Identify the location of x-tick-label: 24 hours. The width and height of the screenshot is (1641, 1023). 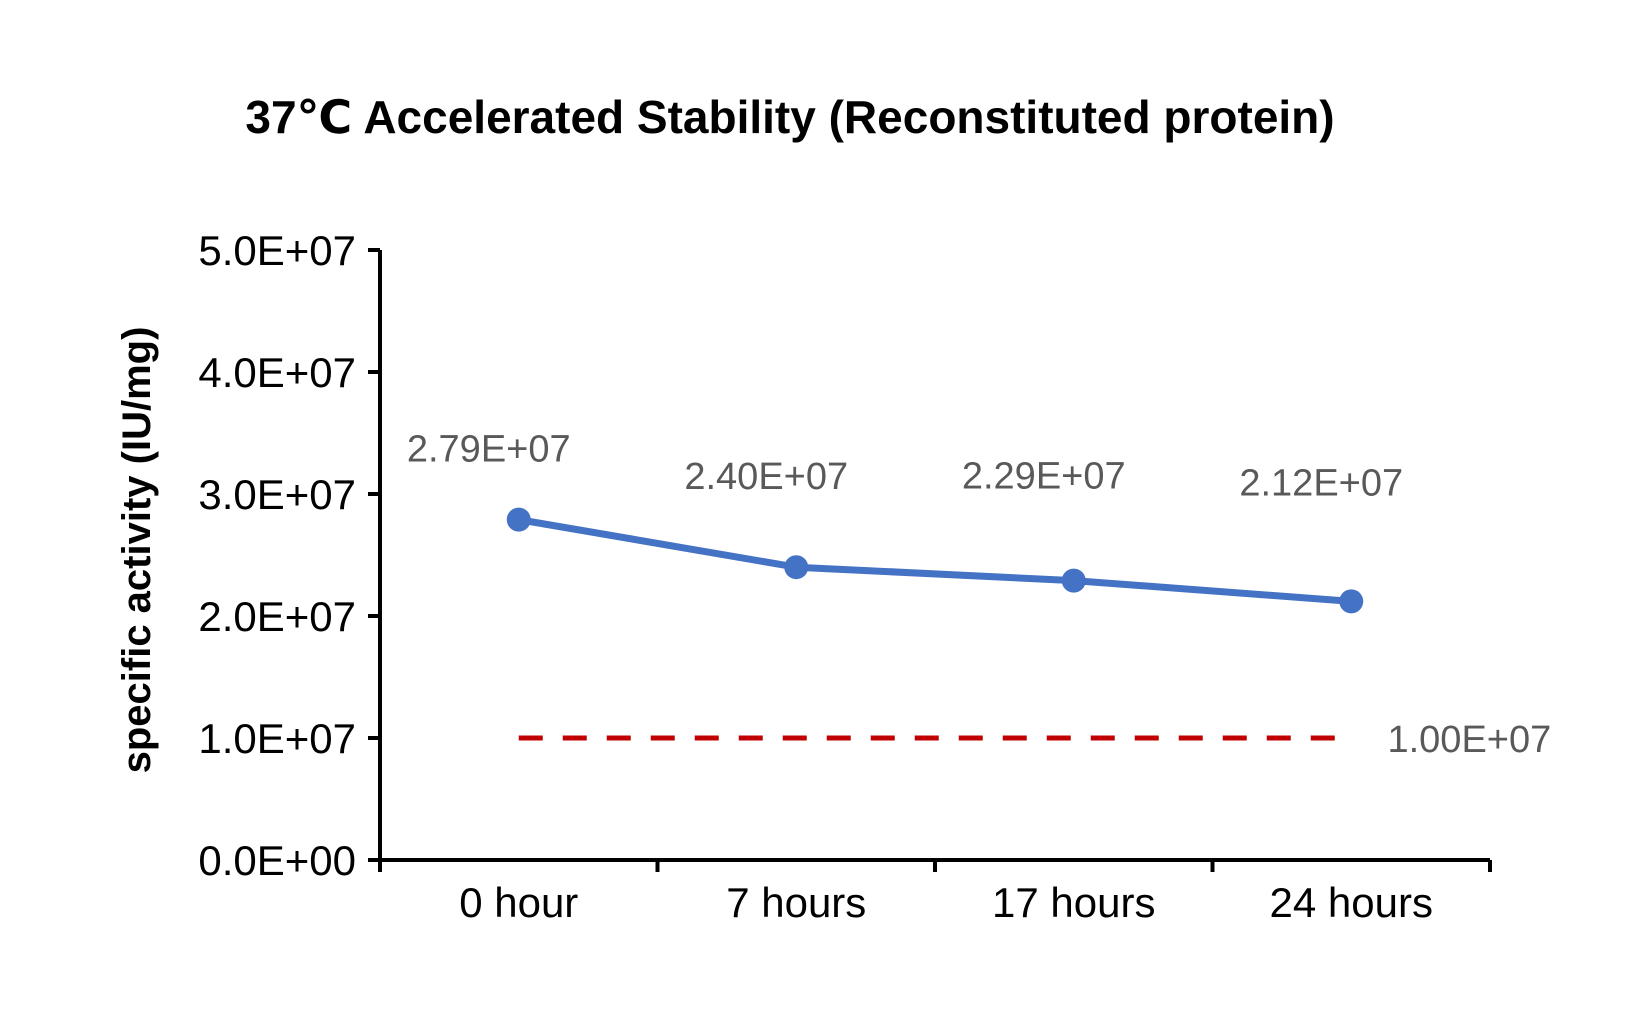
(1351, 902).